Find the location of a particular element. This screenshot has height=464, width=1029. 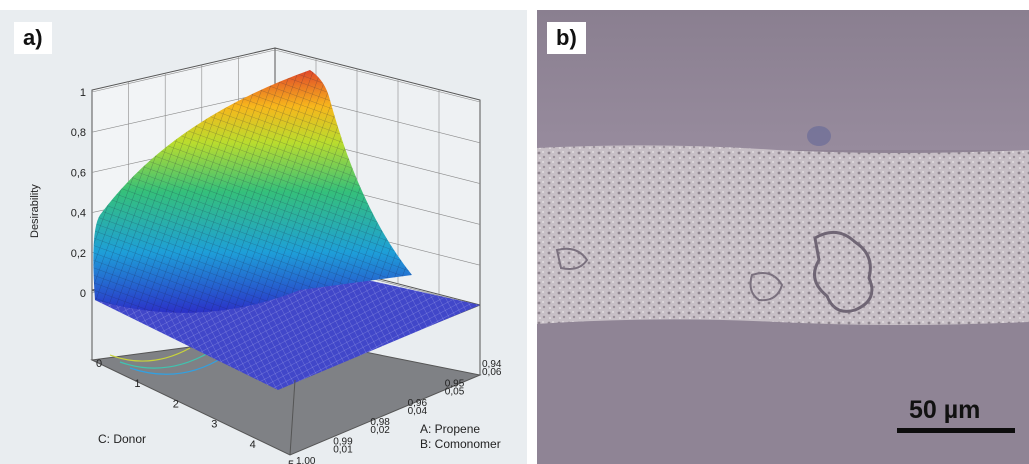

comonomer-tick-label: 0,05 is located at coordinates (455, 391).